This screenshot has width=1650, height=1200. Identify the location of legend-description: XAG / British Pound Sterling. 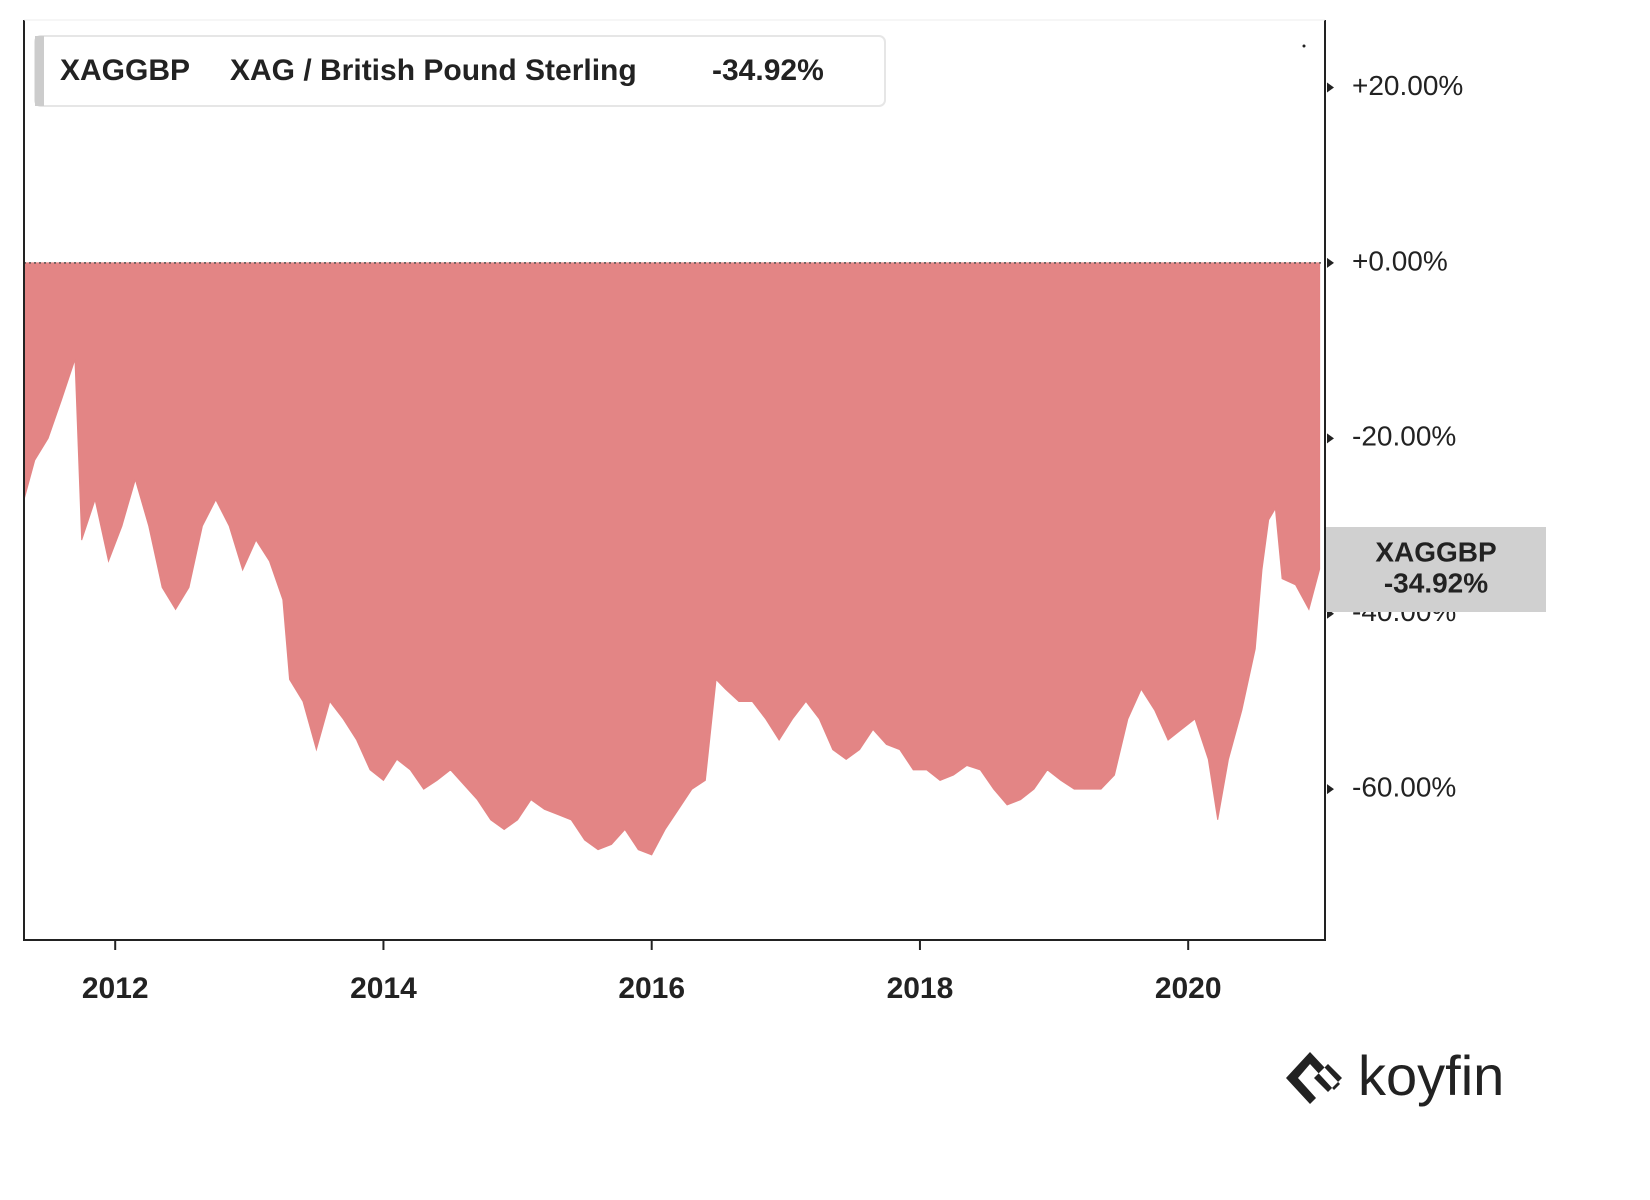
(433, 70).